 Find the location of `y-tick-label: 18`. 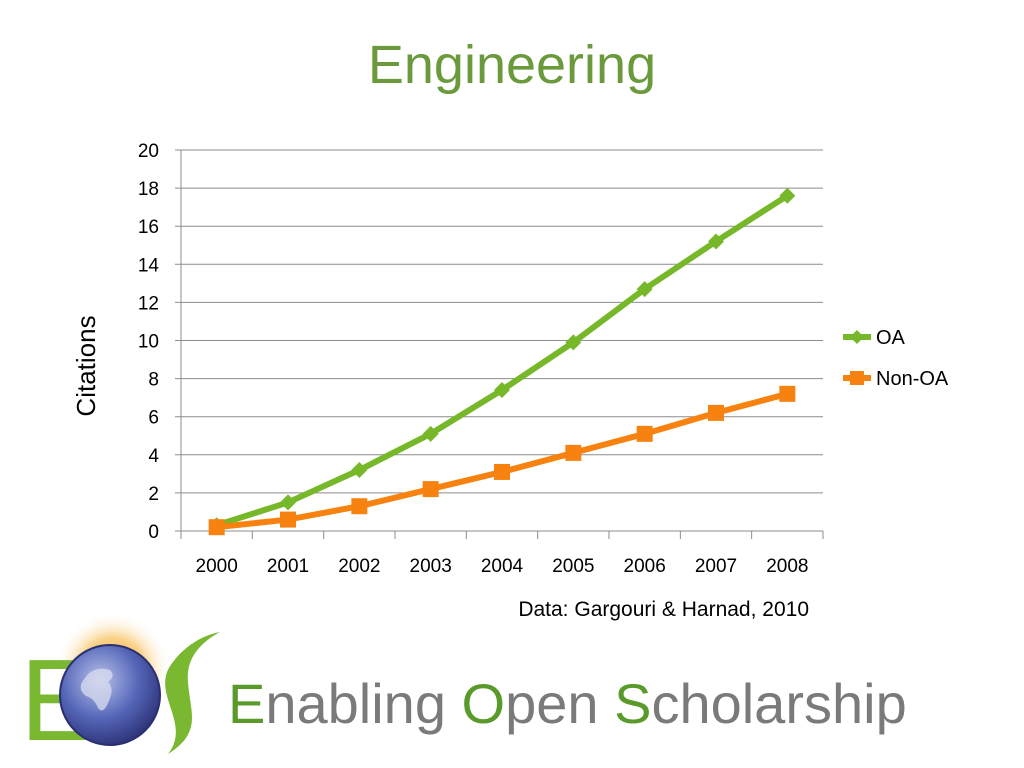

y-tick-label: 18 is located at coordinates (148, 189).